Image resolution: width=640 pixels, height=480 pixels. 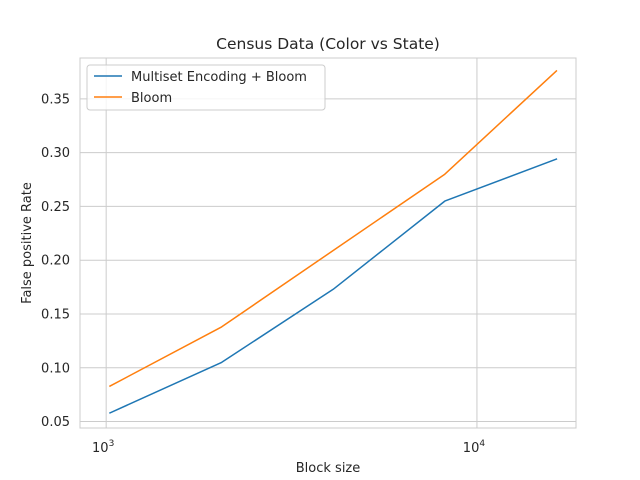 I want to click on legend-label-bloom: Bloom, so click(x=151, y=98).